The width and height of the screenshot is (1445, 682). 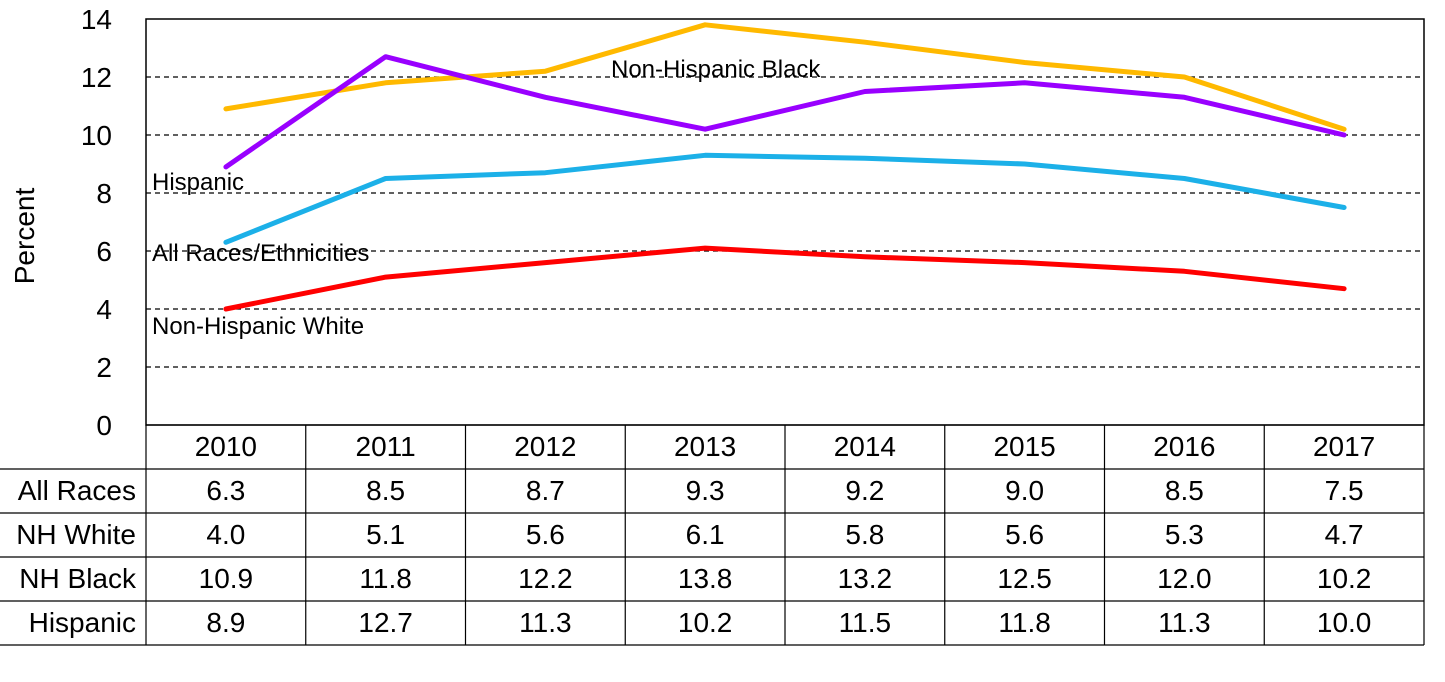 What do you see at coordinates (24, 236) in the screenshot?
I see `y-axis-label: Percent` at bounding box center [24, 236].